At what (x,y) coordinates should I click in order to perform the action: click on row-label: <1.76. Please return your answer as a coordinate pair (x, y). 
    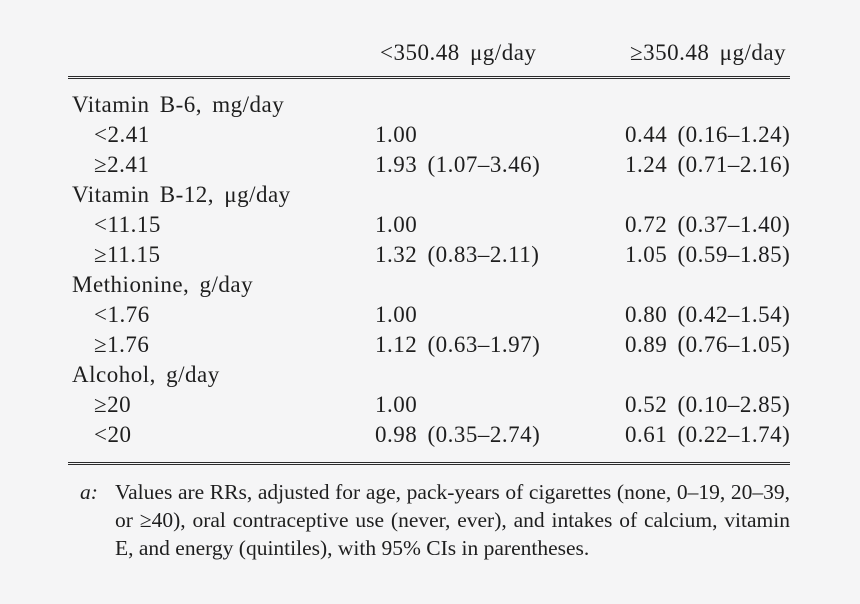
    Looking at the image, I should click on (122, 314).